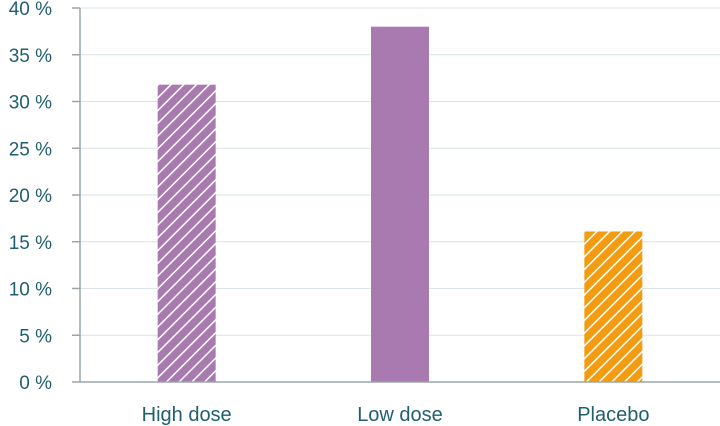 This screenshot has height=426, width=720. Describe the element at coordinates (187, 415) in the screenshot. I see `x-category-label: High dose` at that location.